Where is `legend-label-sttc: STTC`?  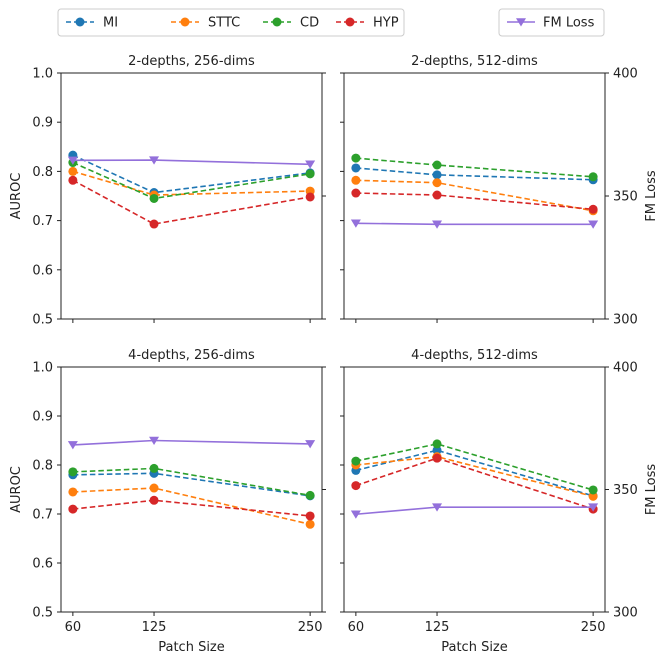
legend-label-sttc: STTC is located at coordinates (224, 23).